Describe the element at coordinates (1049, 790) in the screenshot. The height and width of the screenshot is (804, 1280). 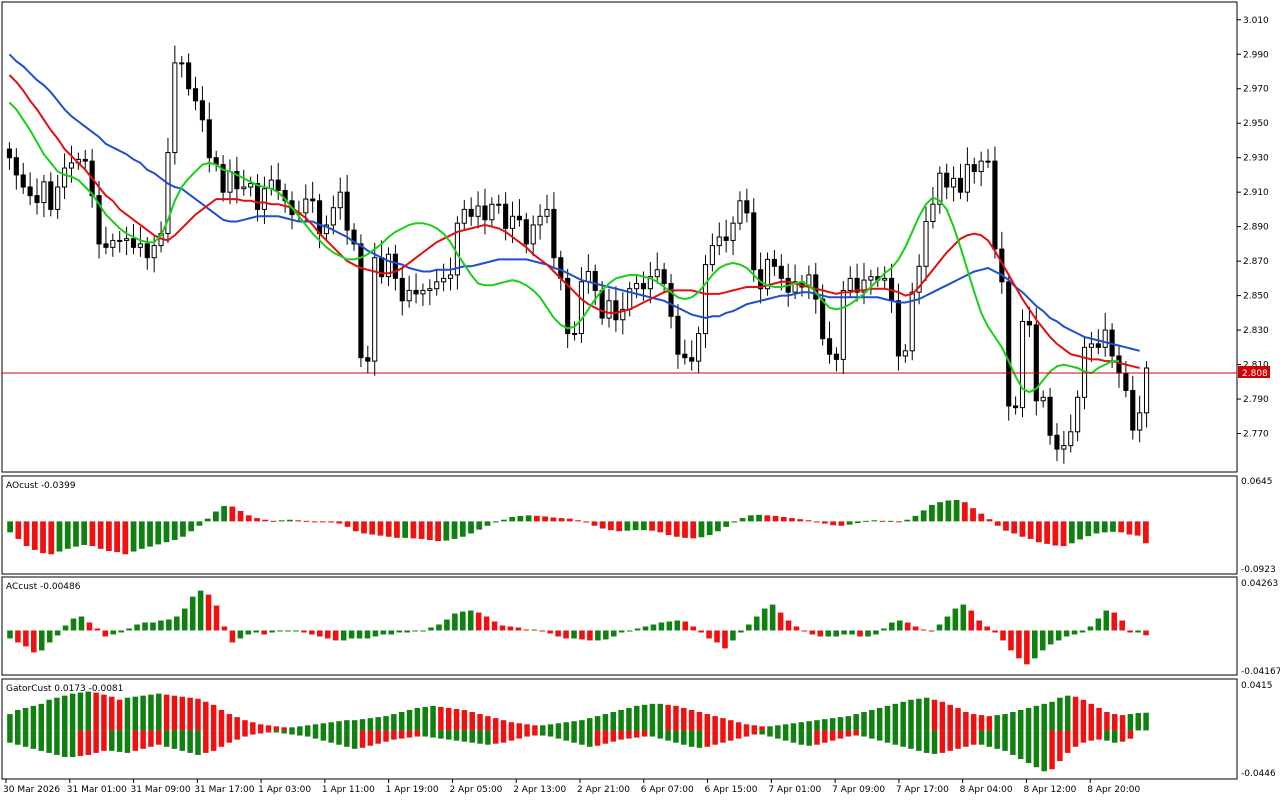
I see `time-tick-label: 8 Apr 12:00` at that location.